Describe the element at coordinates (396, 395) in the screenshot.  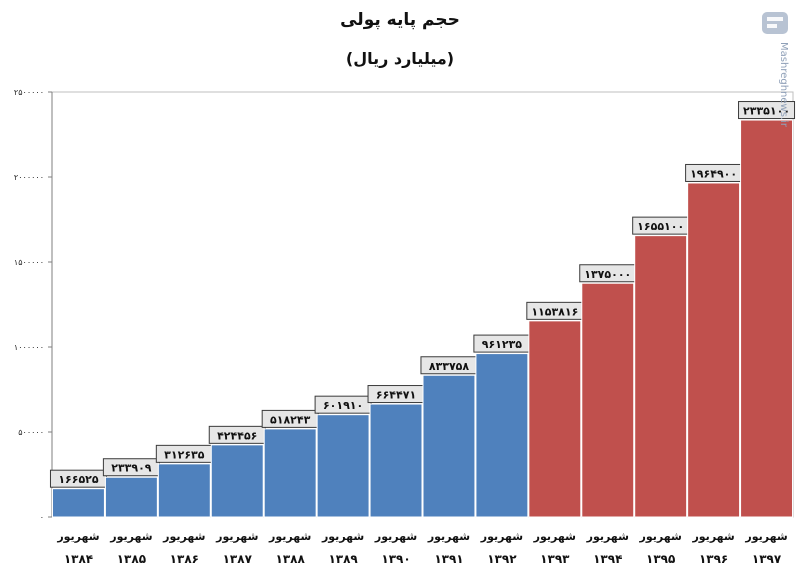
I see `data-label: ۶۶۴۴۷۱` at that location.